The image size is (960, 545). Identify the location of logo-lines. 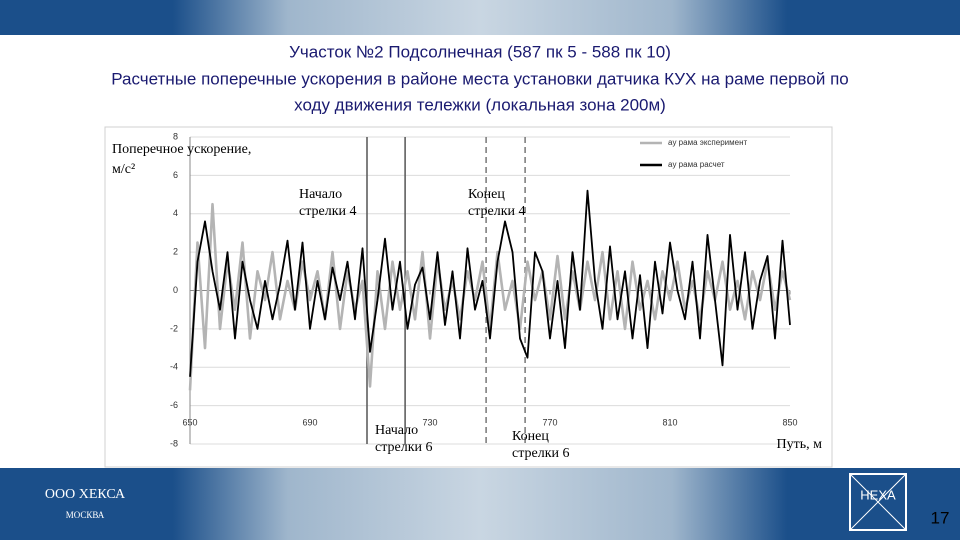
(878, 502).